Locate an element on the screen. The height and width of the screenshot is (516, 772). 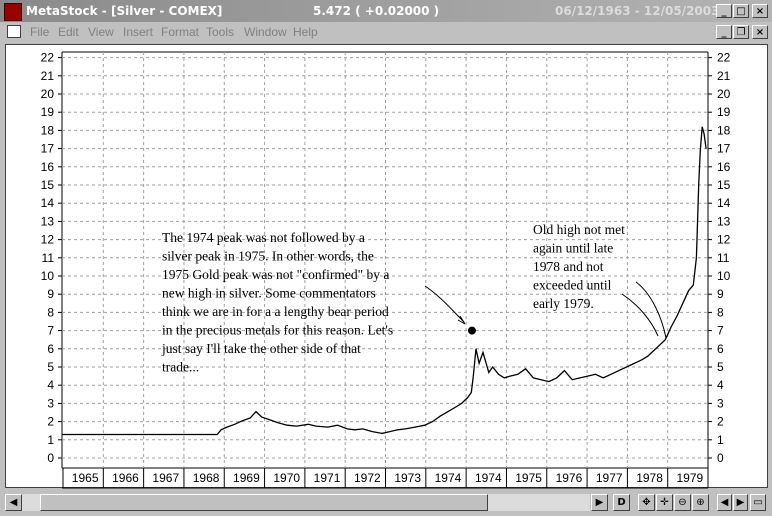
annotation-1974-text: The 1974 peak was not followed by a is located at coordinates (263, 237).